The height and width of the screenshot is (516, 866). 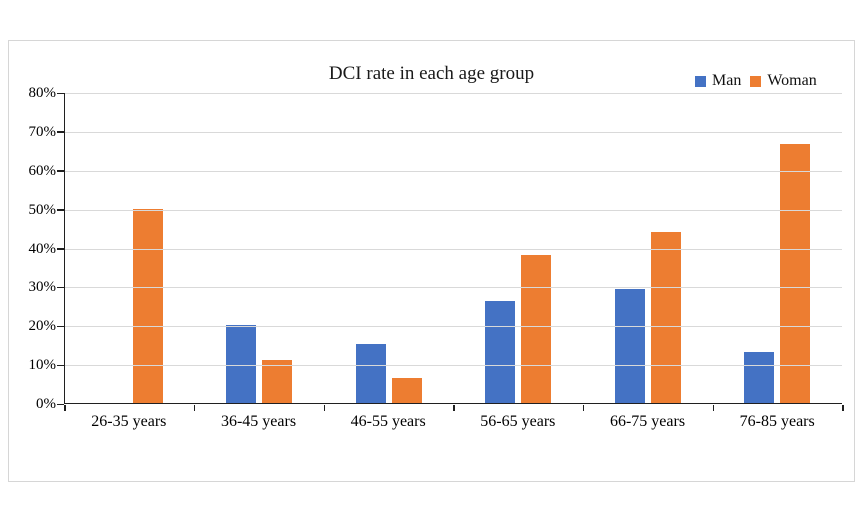 I want to click on chart-legend: Man Woman, so click(x=756, y=81).